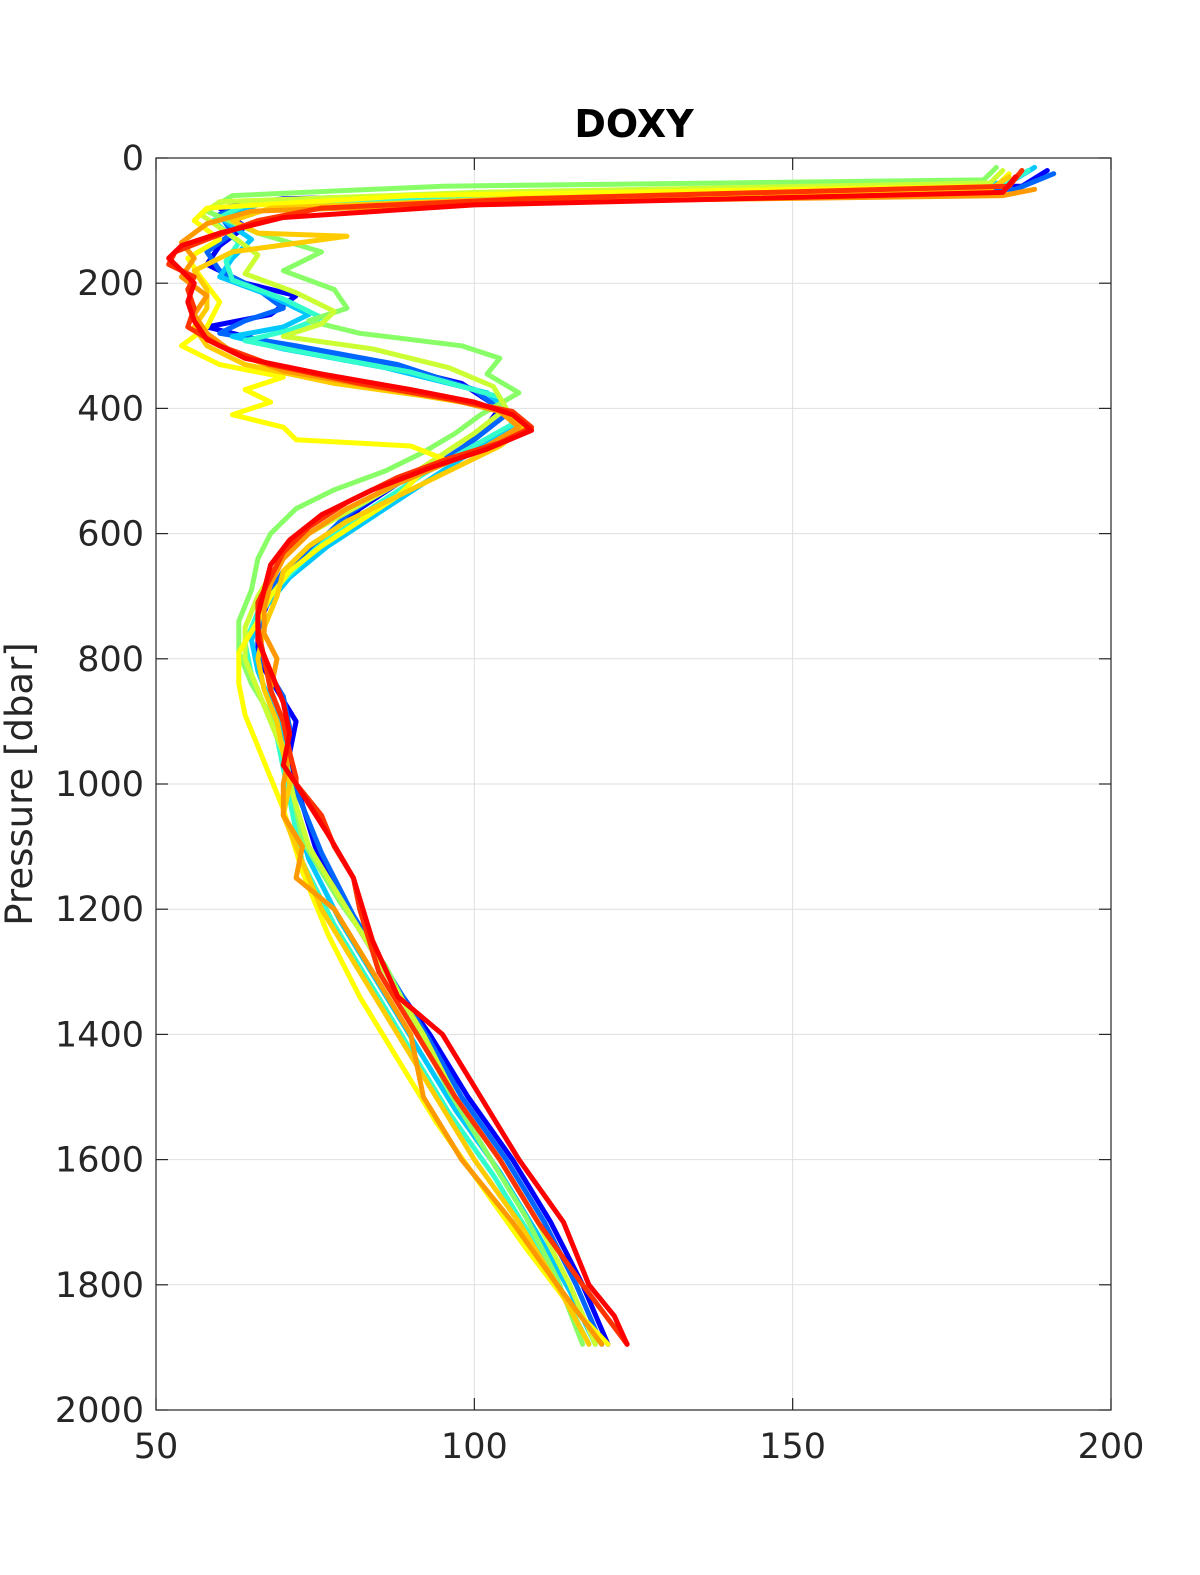 The height and width of the screenshot is (1575, 1200). Describe the element at coordinates (99, 1411) in the screenshot. I see `y-tick-label: 2000` at that location.